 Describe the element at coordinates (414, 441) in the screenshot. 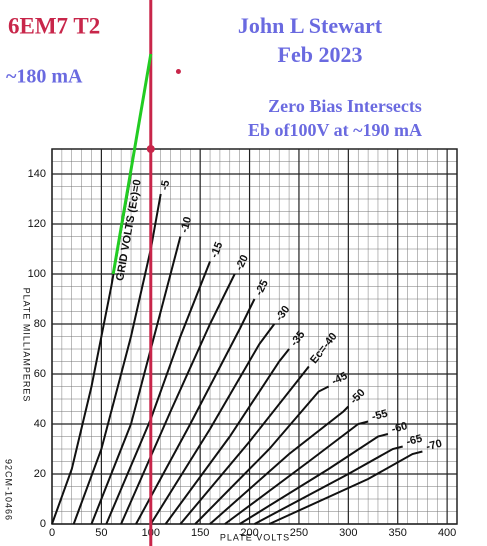

I see `curve-label: -65` at that location.